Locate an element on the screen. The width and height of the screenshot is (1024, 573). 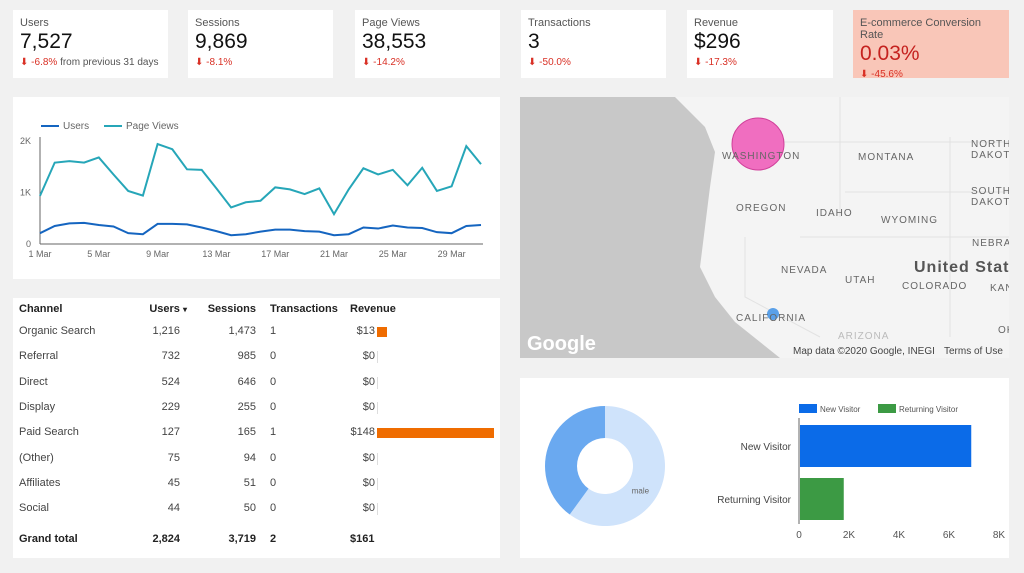
table-row: Affiliates 45 51 0 $0 is located at coordinates (256, 487).